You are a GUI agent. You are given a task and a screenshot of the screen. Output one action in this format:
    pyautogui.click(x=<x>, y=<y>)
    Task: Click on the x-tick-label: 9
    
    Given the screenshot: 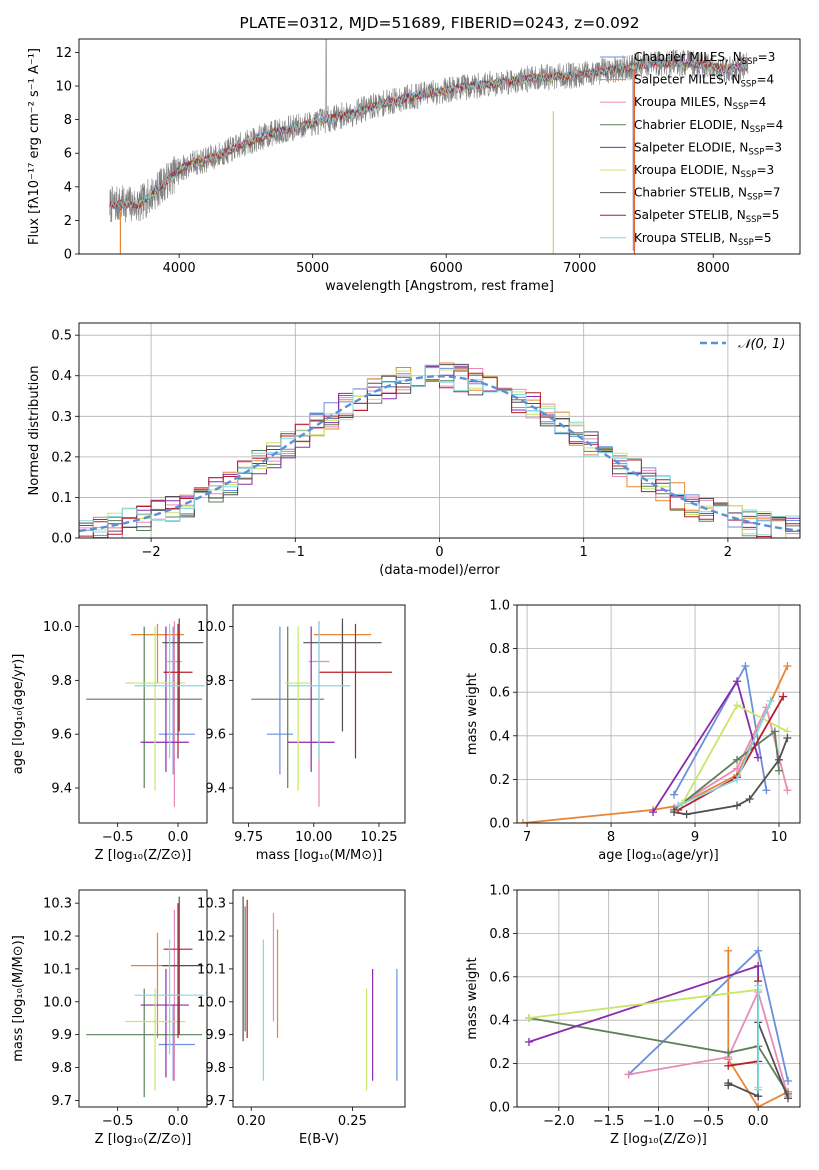 What is the action you would take?
    pyautogui.click(x=695, y=837)
    